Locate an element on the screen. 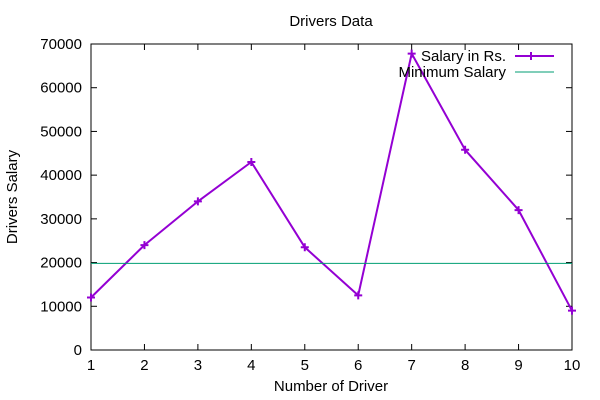  x-tick-label: 2 is located at coordinates (144, 365).